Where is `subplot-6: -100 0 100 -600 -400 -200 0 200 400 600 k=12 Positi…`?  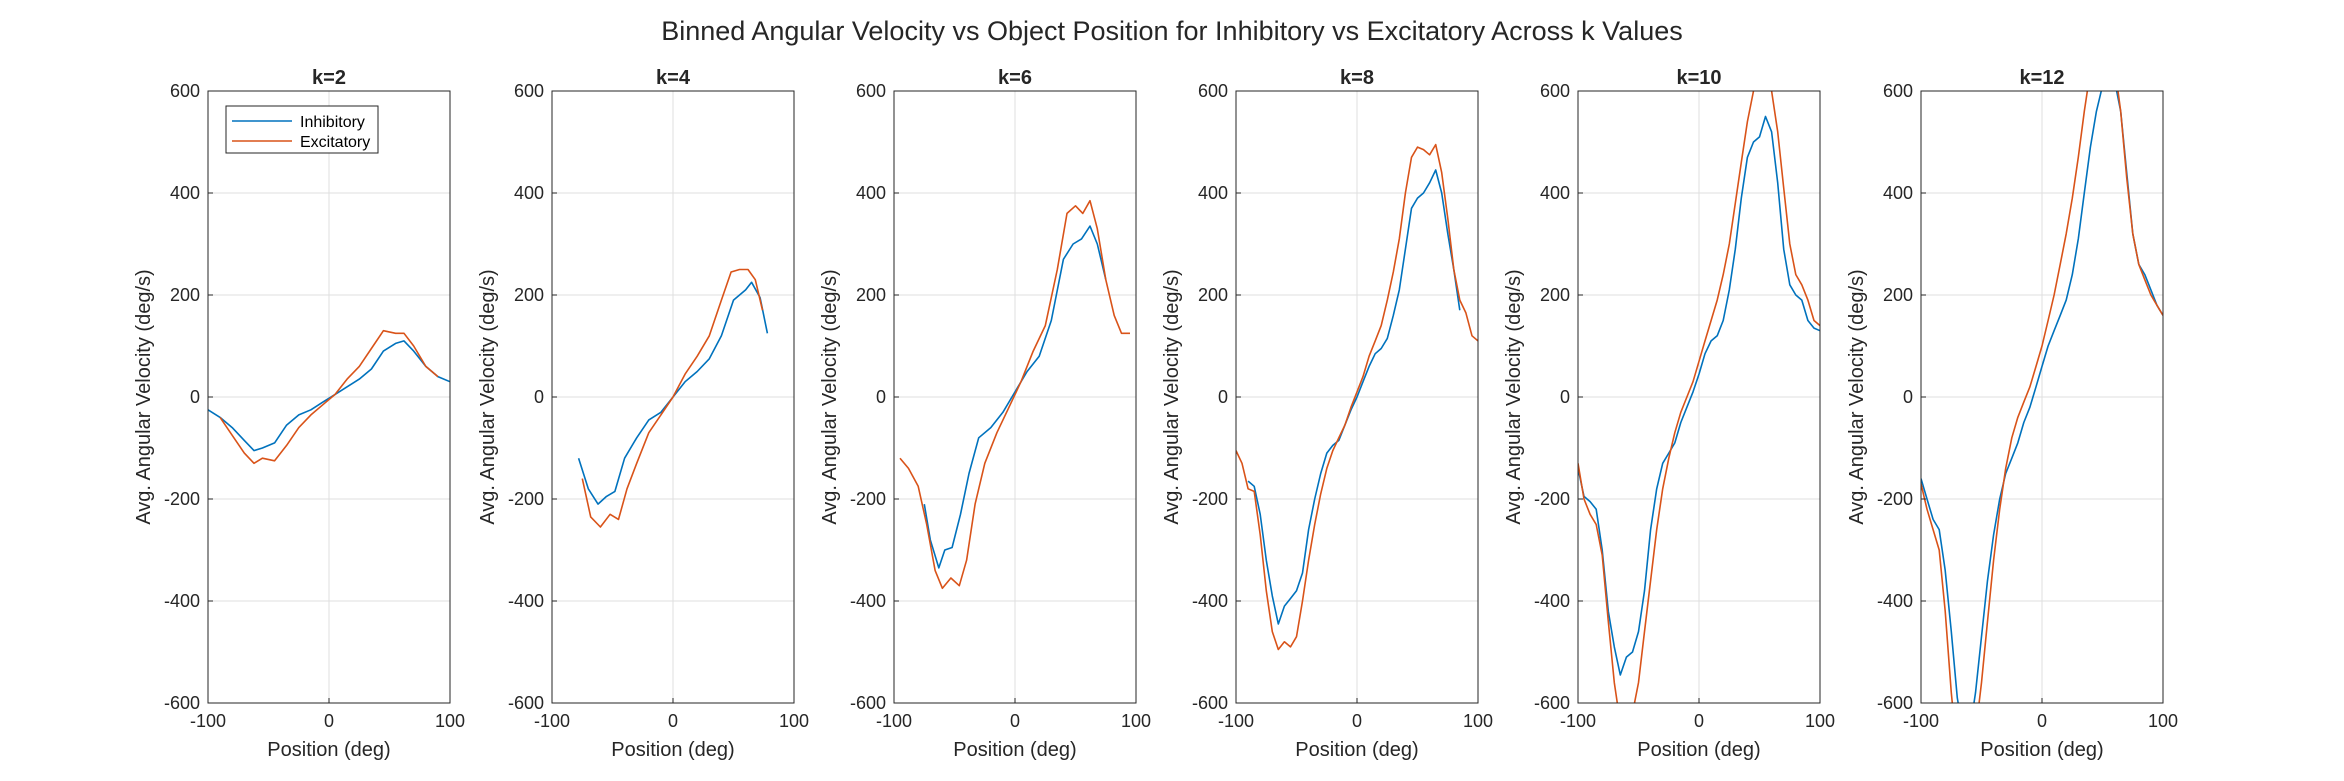
subplot-6: -100 0 100 -600 -400 -200 0 200 400 600 k=12 Positi… is located at coordinates (2012, 414).